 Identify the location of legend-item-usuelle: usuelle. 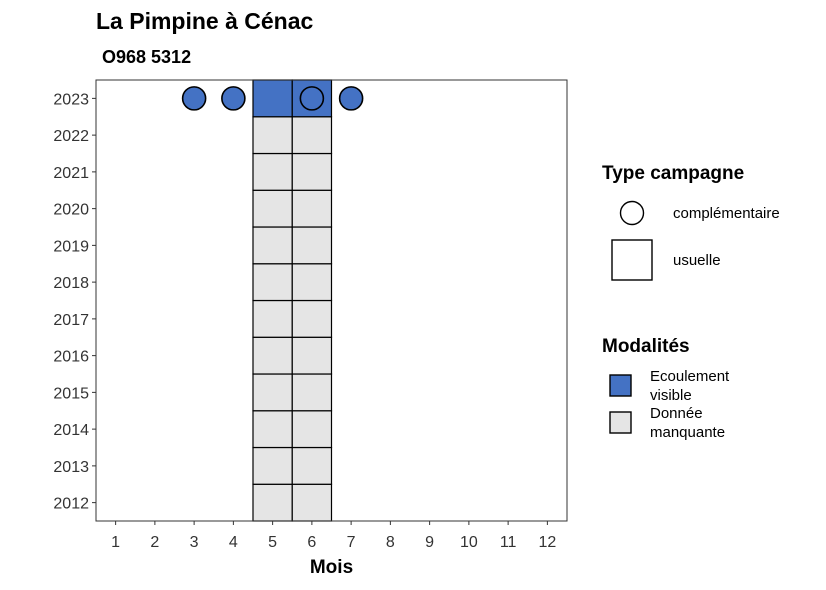
(666, 260).